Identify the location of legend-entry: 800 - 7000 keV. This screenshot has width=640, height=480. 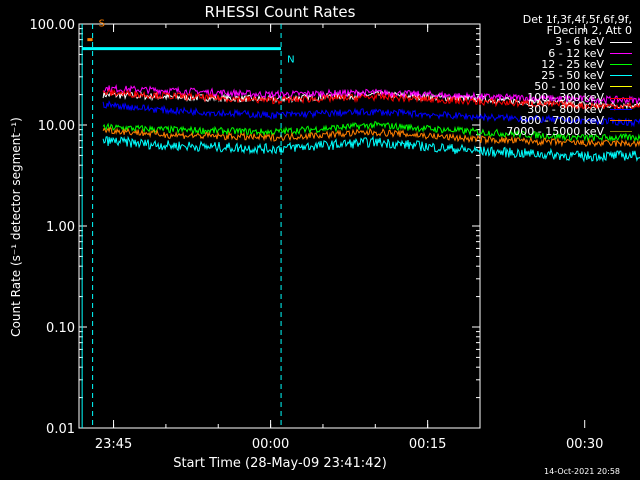
(547, 120).